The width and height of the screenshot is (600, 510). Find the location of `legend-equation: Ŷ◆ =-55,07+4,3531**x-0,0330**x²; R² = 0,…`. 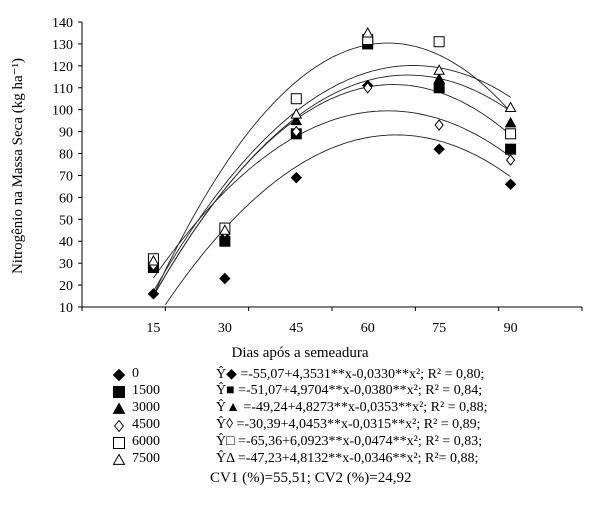

legend-equation: Ŷ◆ =-55,07+4,3531**x-0,0330**x²; R² = 0,… is located at coordinates (350, 374).